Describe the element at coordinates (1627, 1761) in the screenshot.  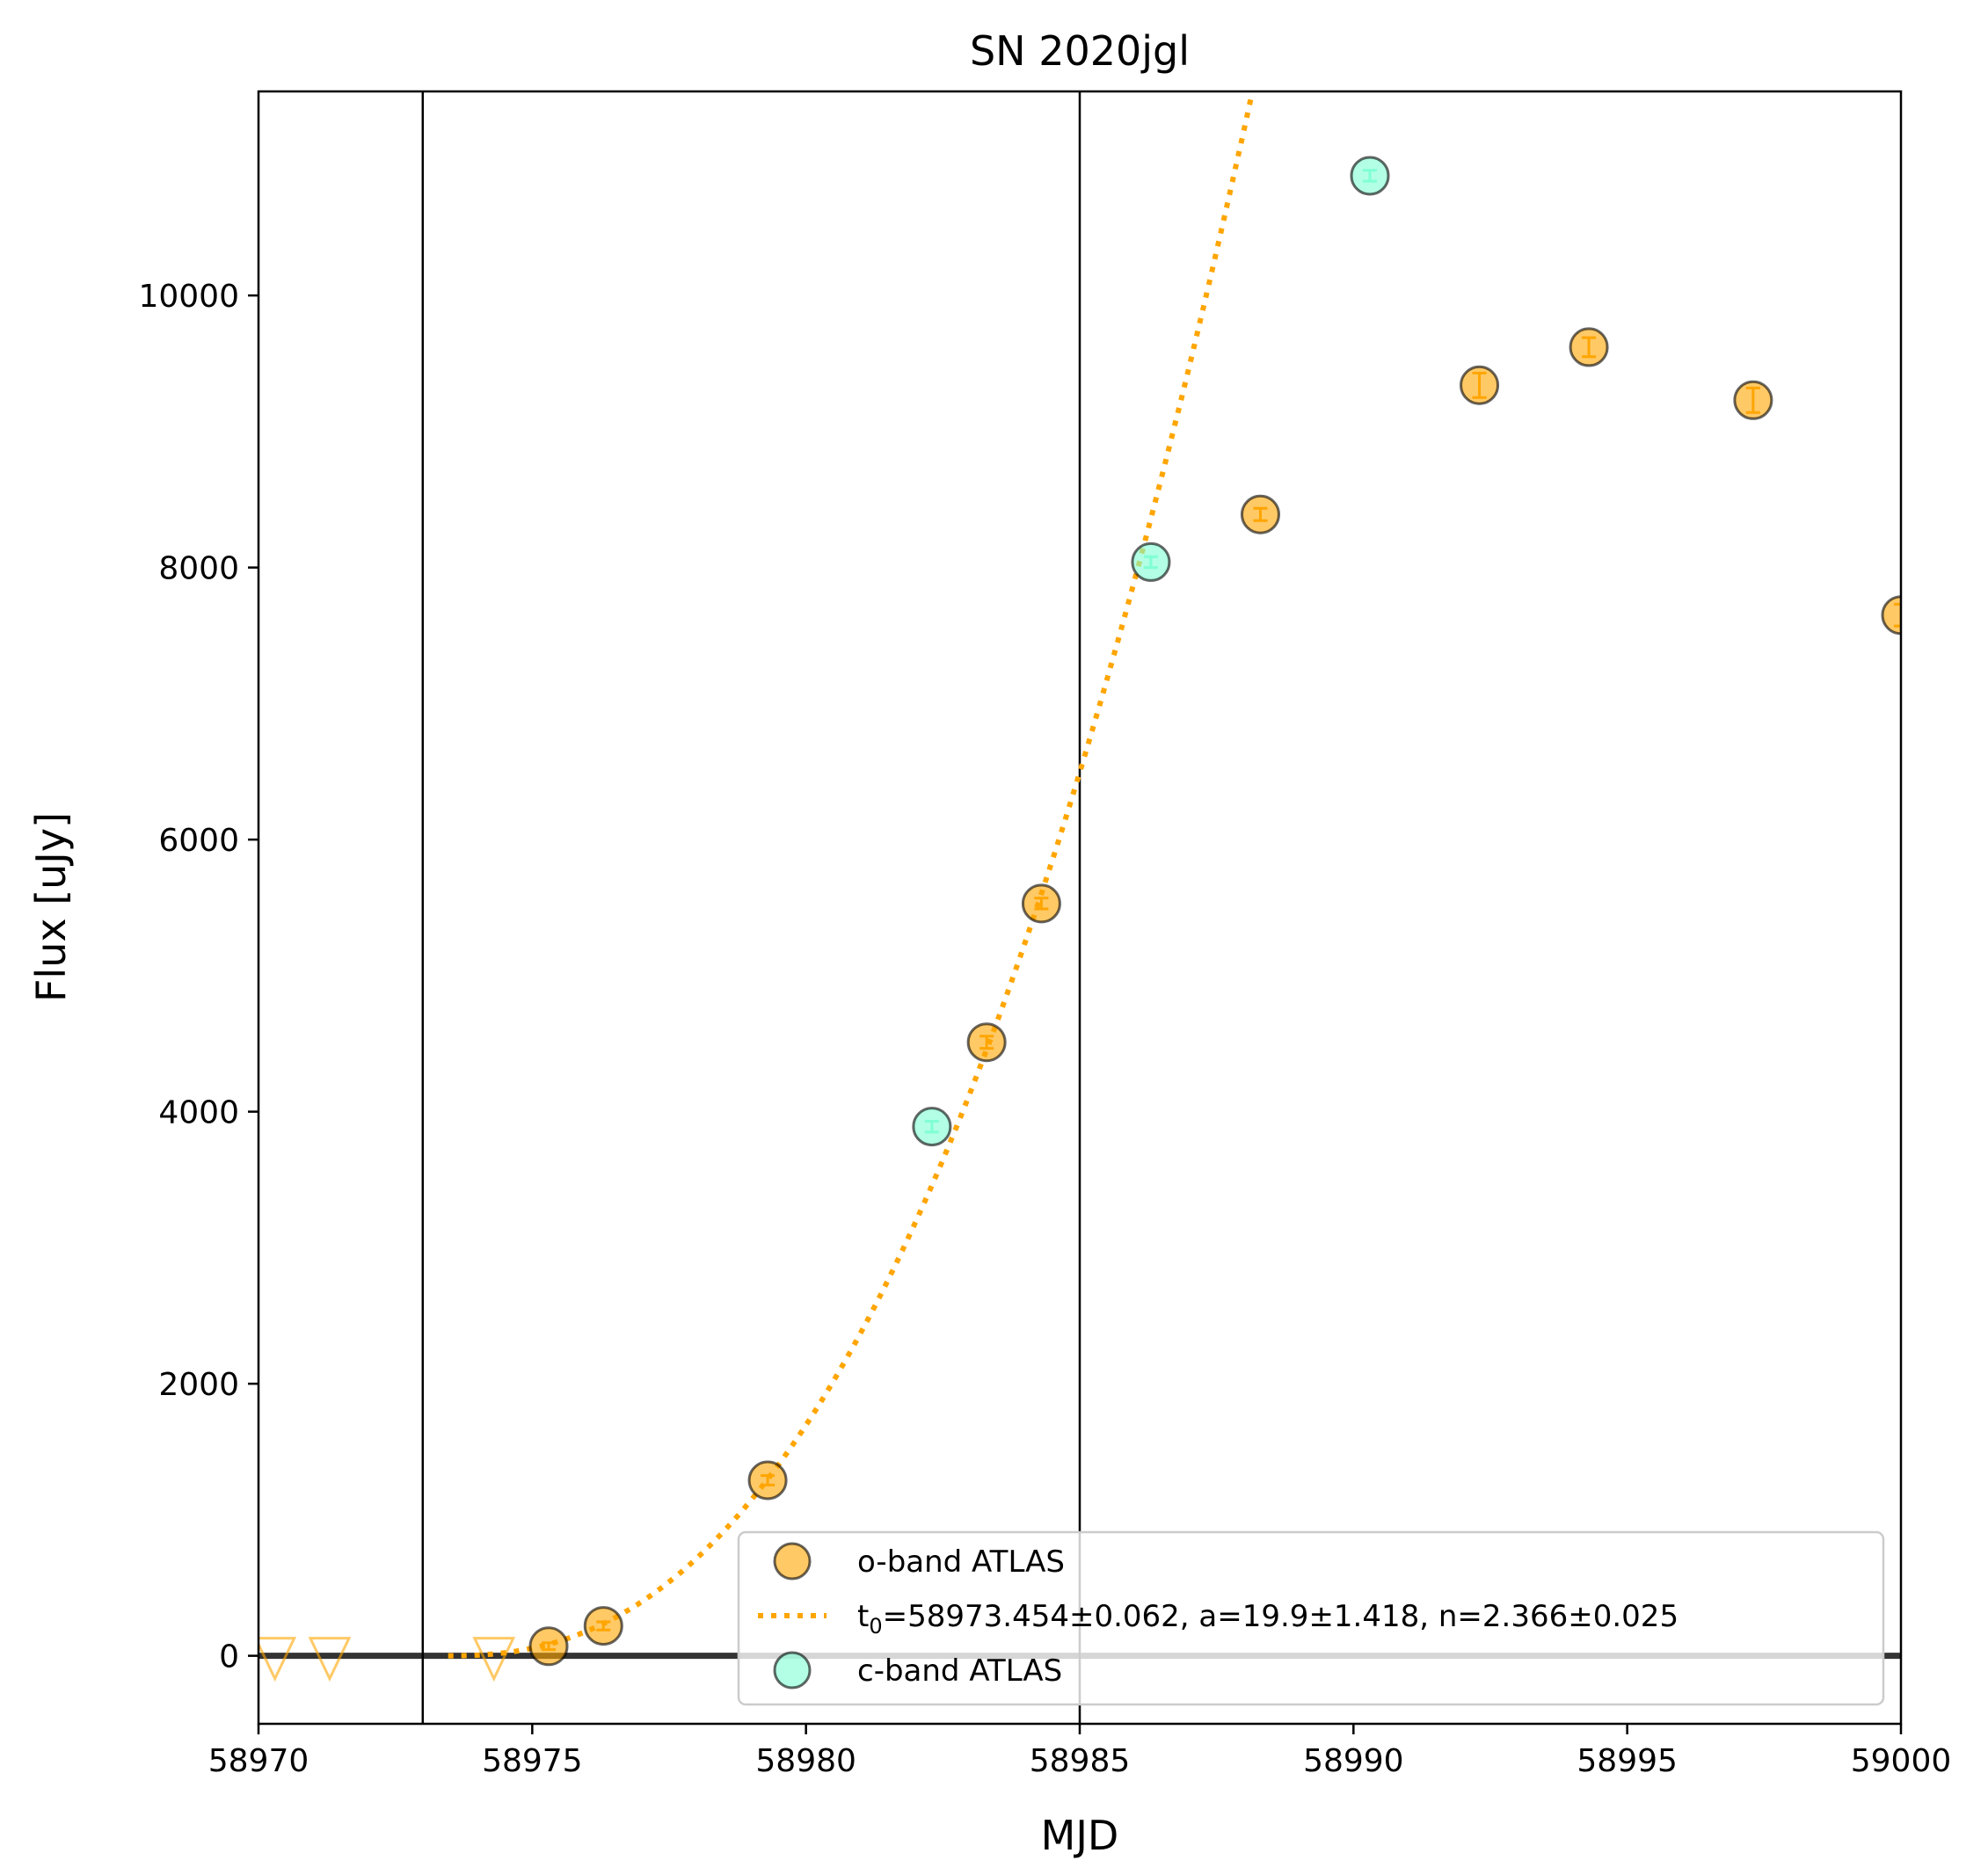
I see `x-tick-label: 58995` at that location.